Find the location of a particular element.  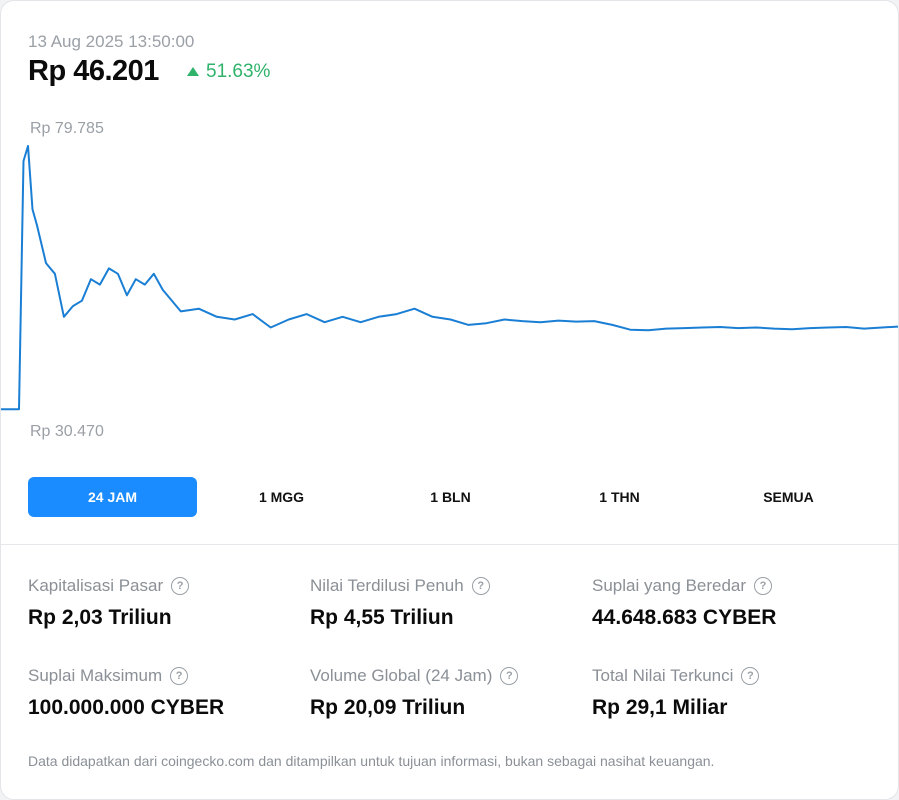

timestamp: 13 Aug 2025 13:50:00 is located at coordinates (111, 41).